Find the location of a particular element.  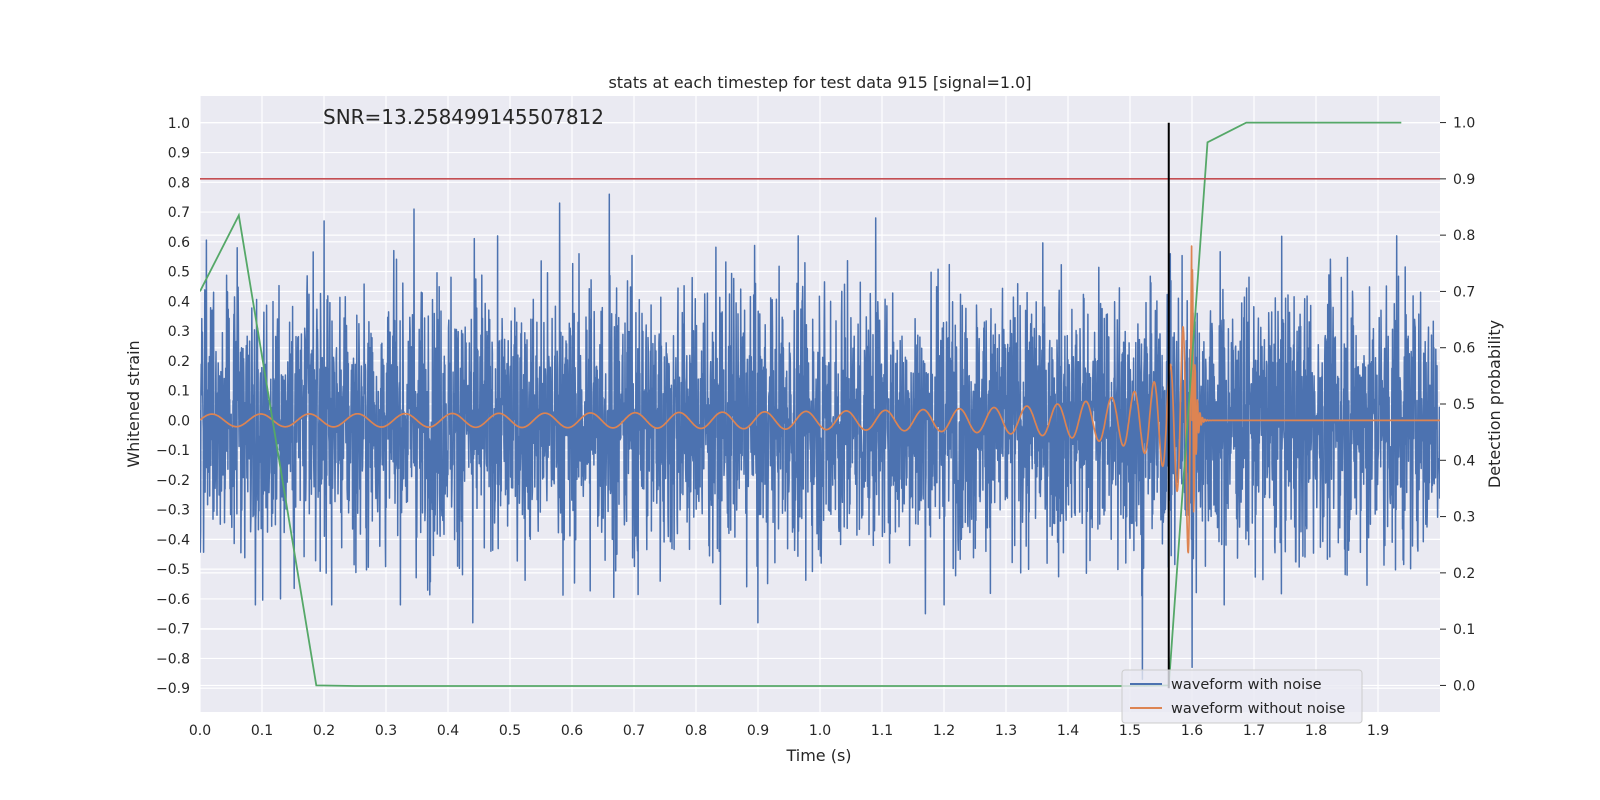

y2-tick-label: 0.8 is located at coordinates (1464, 236).